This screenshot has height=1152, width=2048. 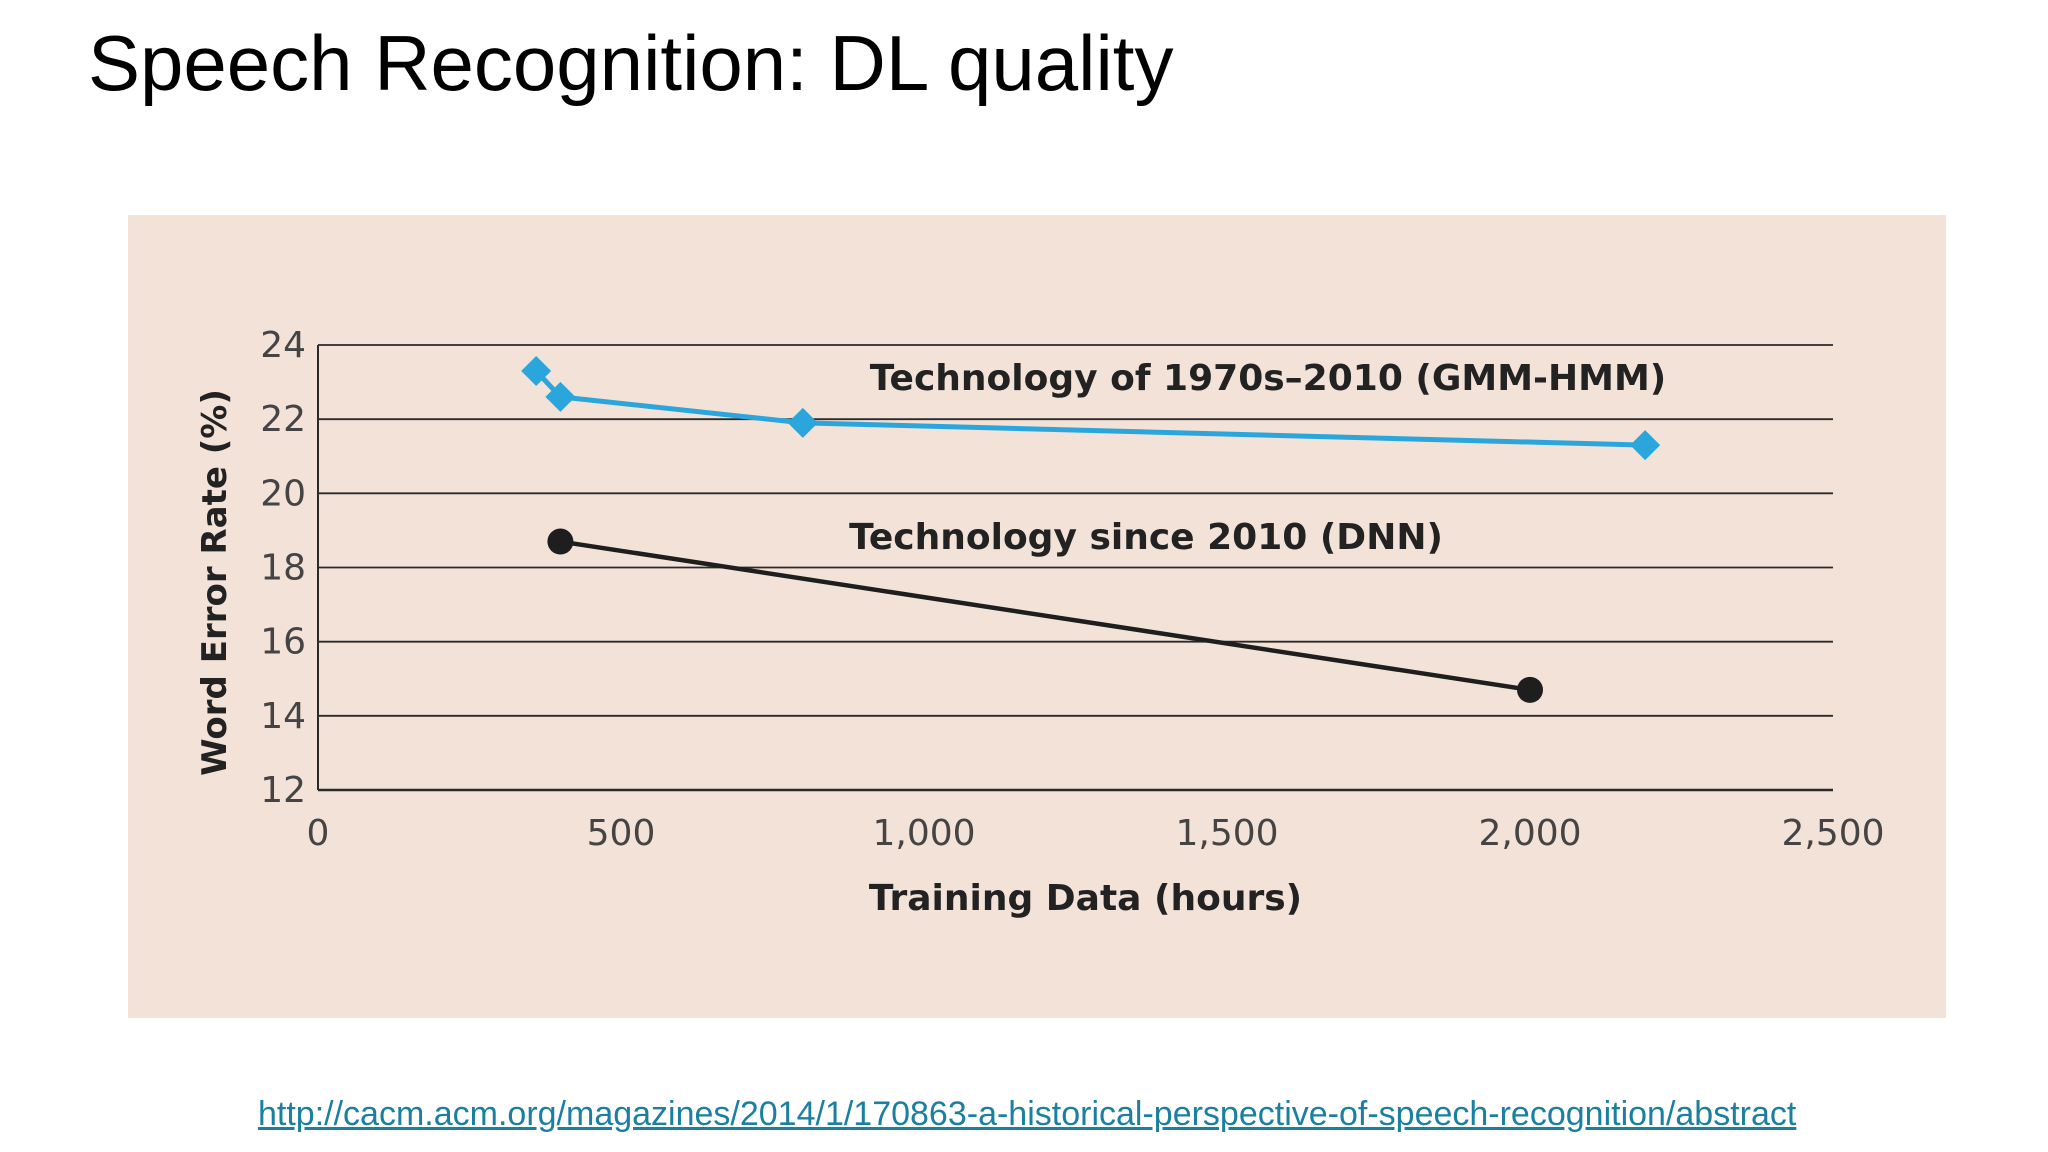 I want to click on x-tick-label: 2,000, so click(x=1529, y=833).